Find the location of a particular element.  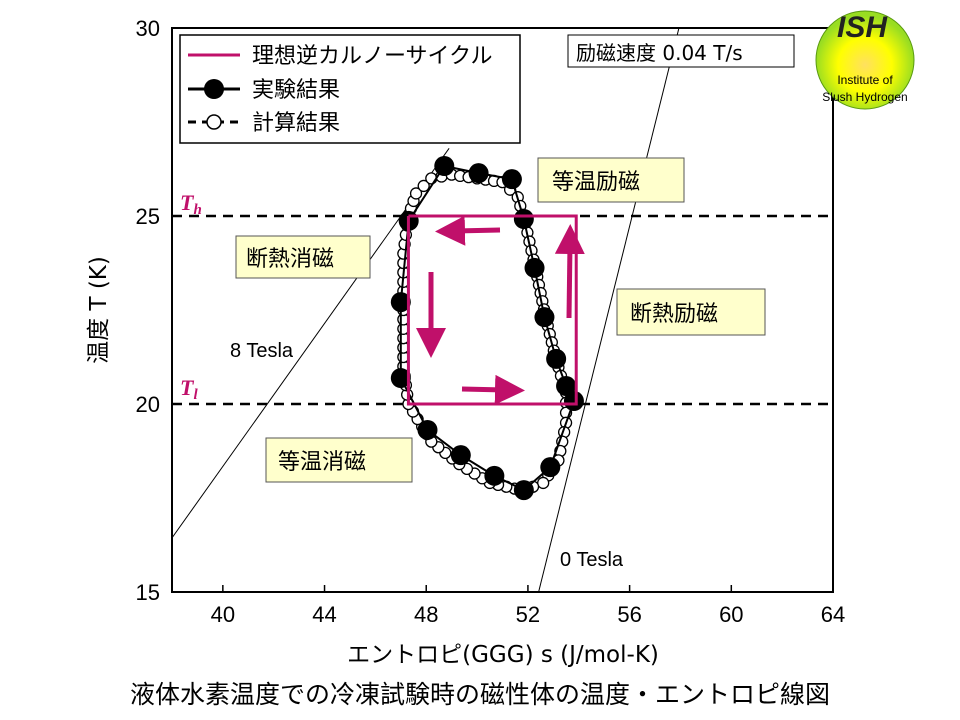

svg-text: Tl is located at coordinates (189, 389).